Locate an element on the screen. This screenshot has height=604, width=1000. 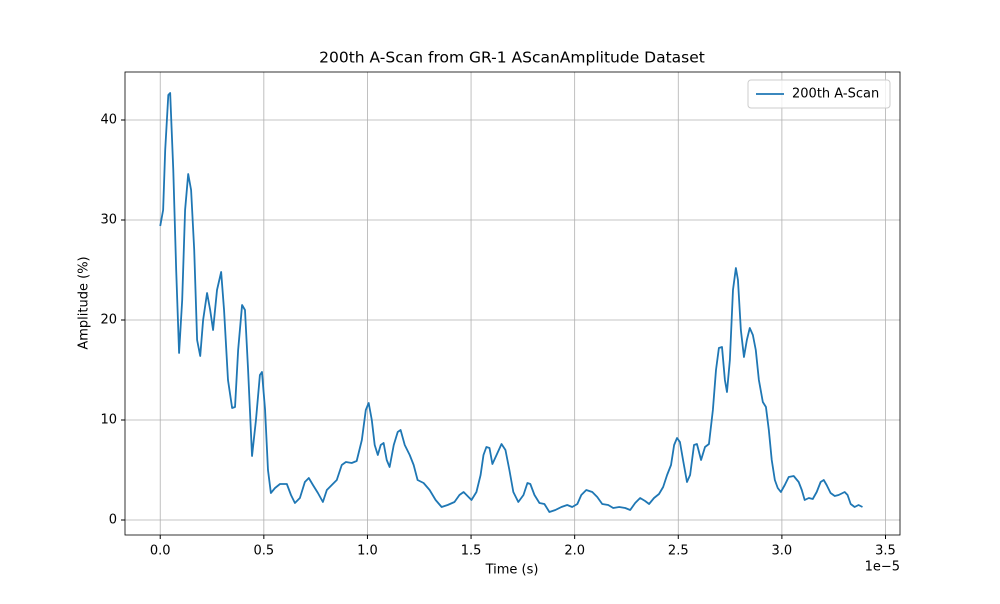
y-tick-label: 10 is located at coordinates (108, 420).